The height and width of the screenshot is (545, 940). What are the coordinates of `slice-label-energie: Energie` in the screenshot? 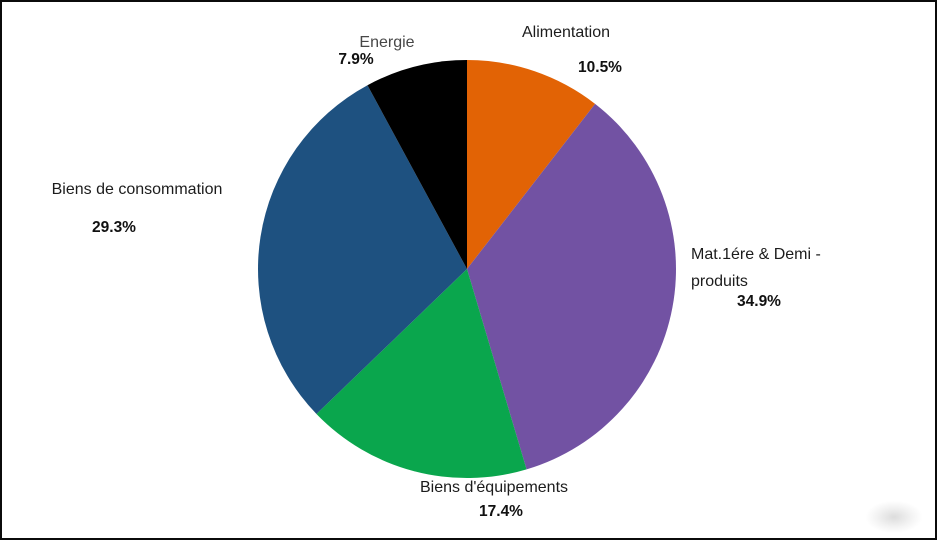 It's located at (387, 42).